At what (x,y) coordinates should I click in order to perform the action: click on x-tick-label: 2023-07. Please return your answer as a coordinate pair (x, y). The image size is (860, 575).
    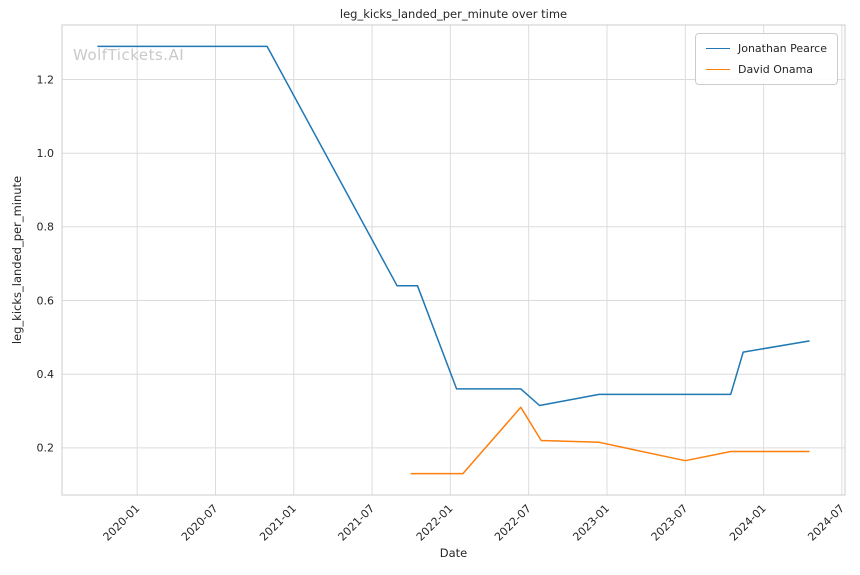
    Looking at the image, I should click on (670, 523).